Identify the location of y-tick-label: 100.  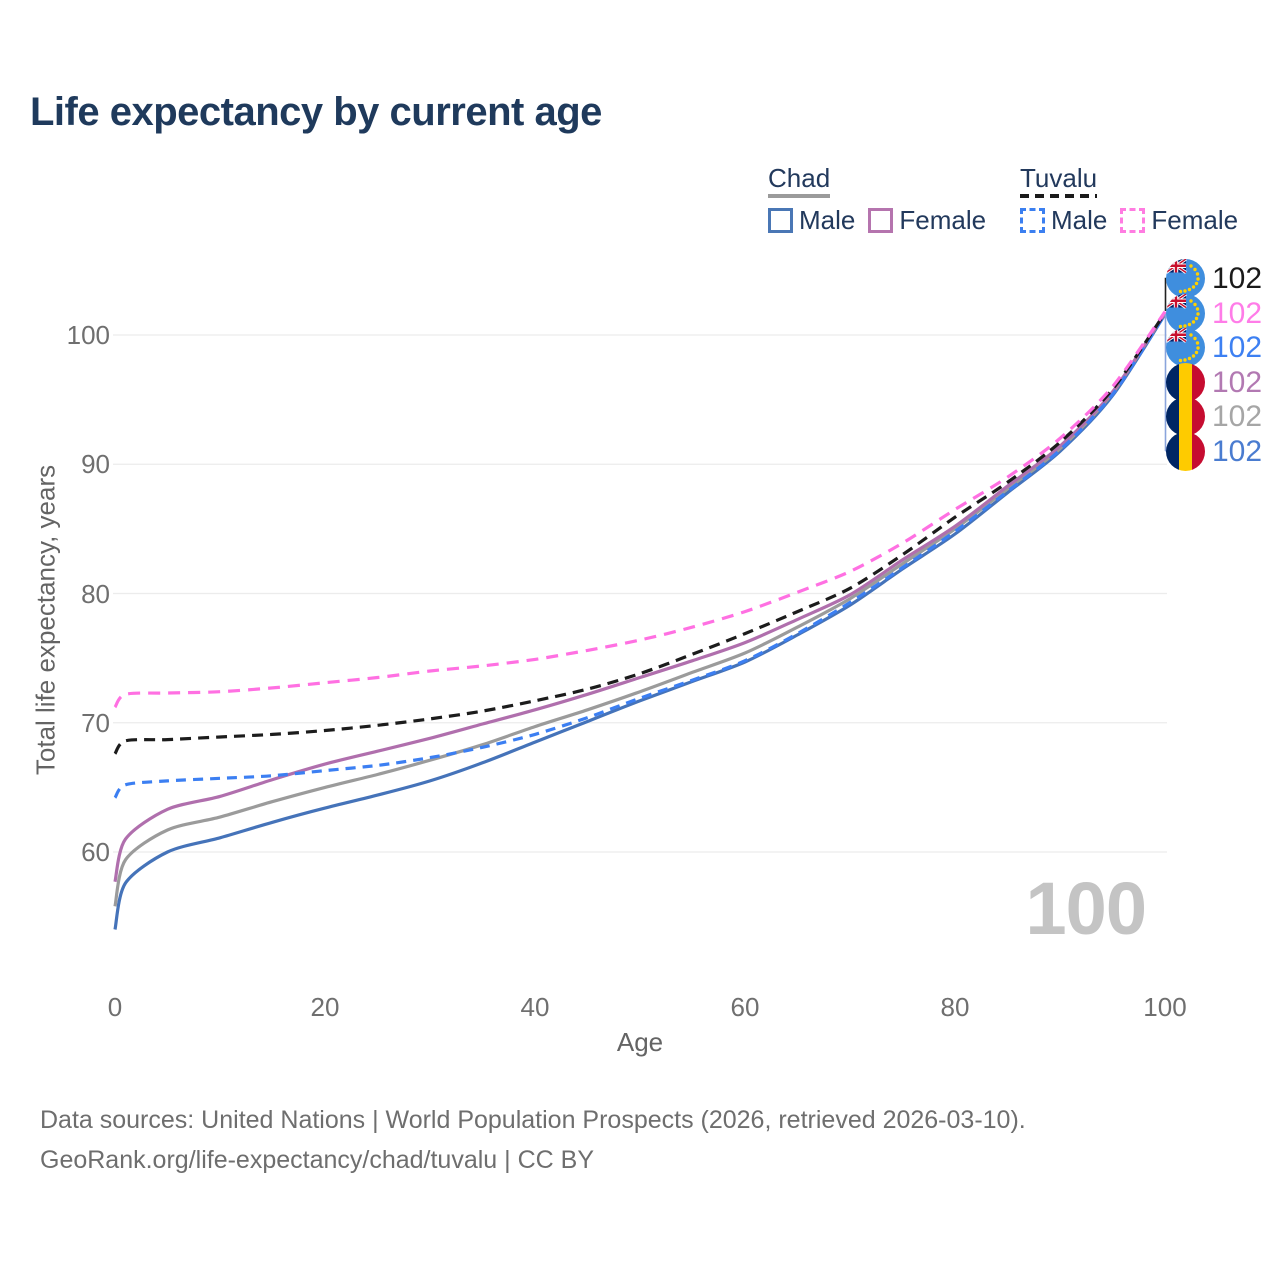
(88, 335).